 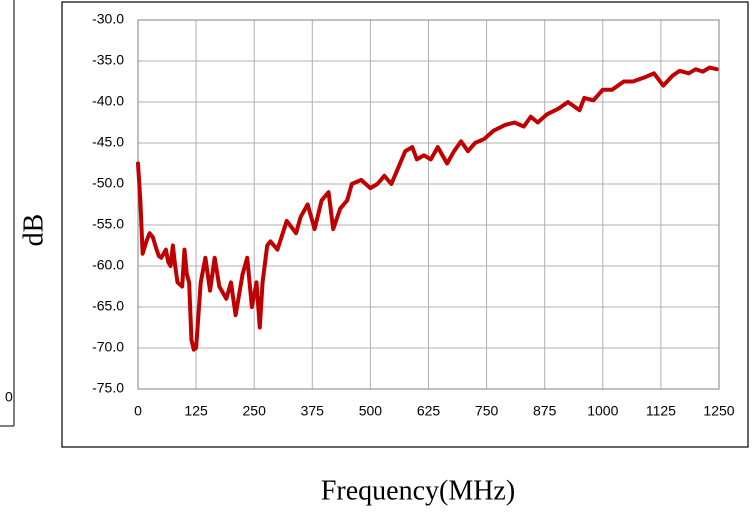 What do you see at coordinates (487, 411) in the screenshot?
I see `x-tick-label: 750` at bounding box center [487, 411].